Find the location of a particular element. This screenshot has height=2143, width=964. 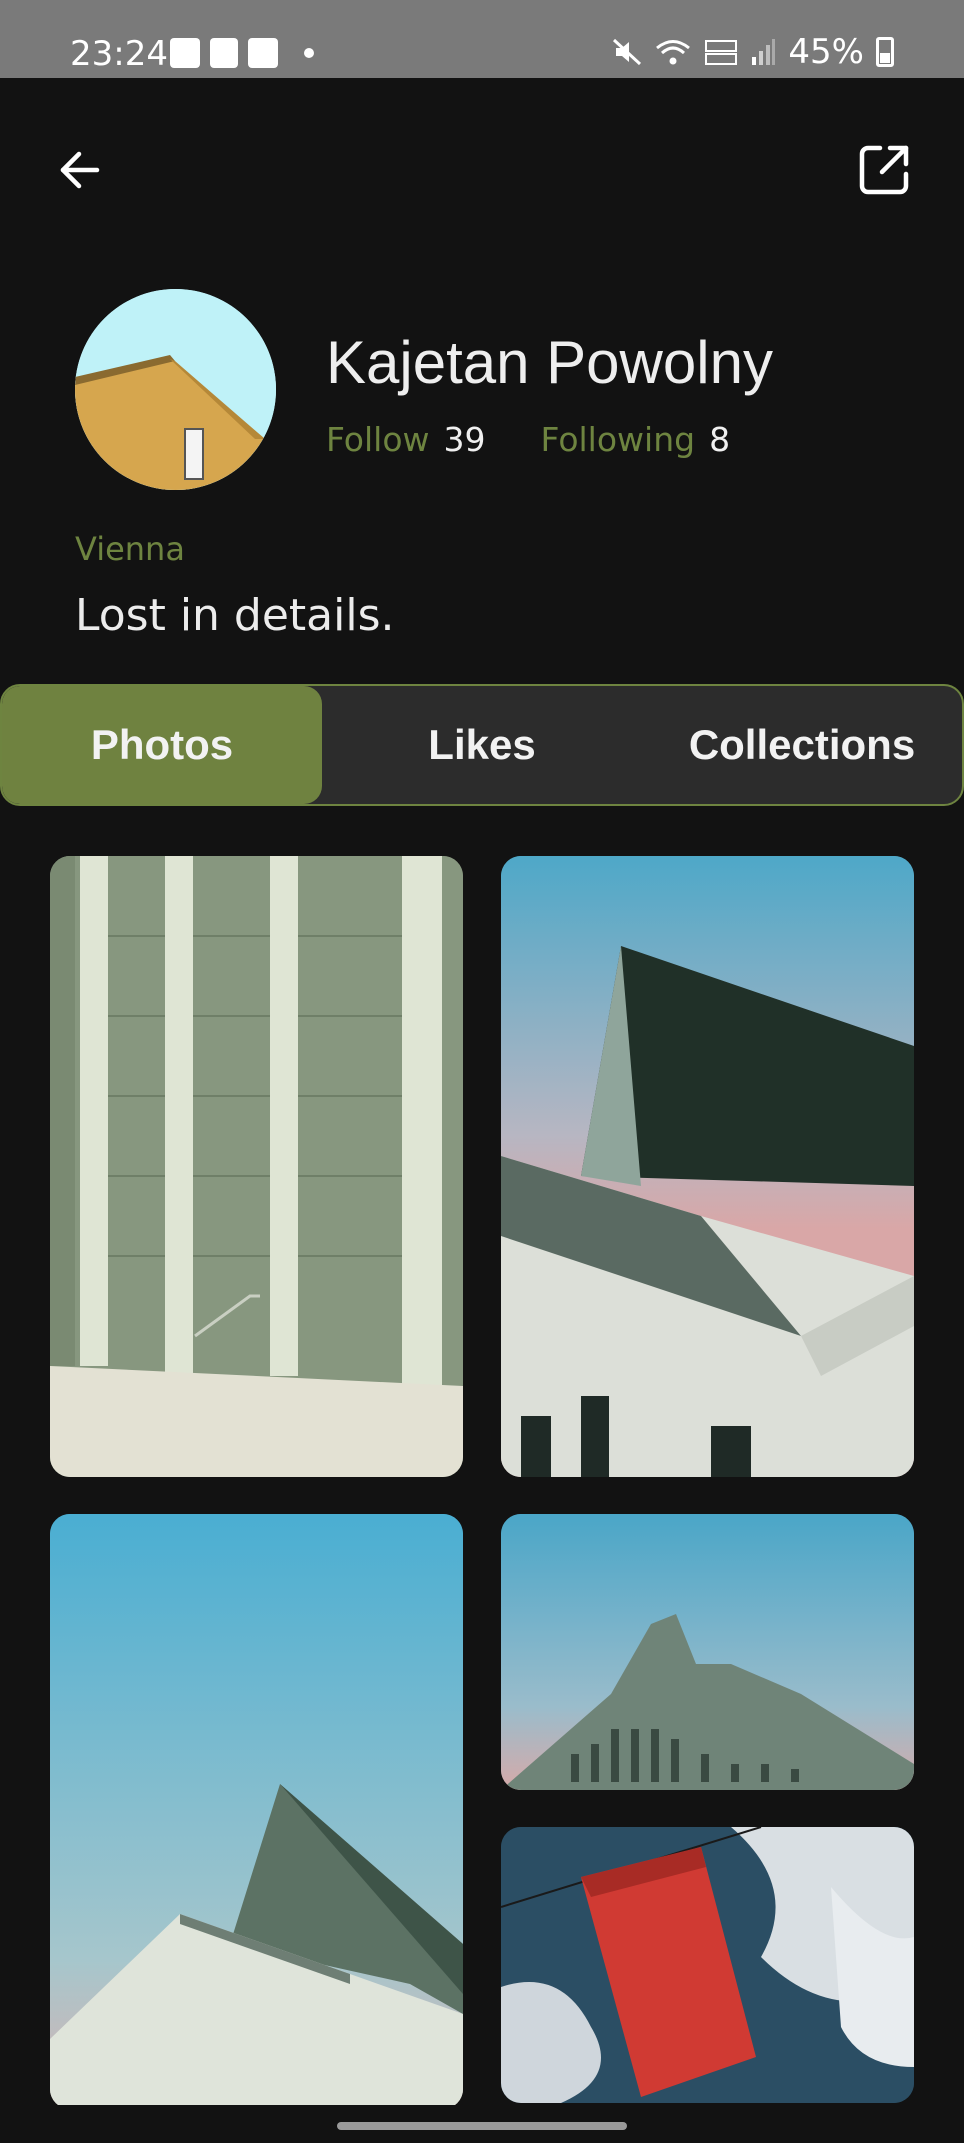

profile-name: Kajetan Powolny is located at coordinates (549, 362).